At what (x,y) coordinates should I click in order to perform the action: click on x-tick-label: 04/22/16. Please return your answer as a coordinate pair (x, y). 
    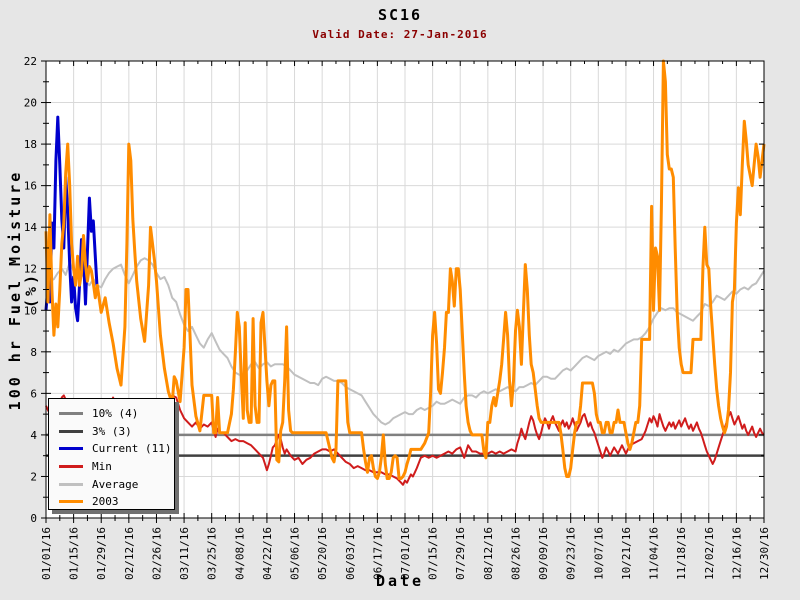
    Looking at the image, I should click on (267, 553).